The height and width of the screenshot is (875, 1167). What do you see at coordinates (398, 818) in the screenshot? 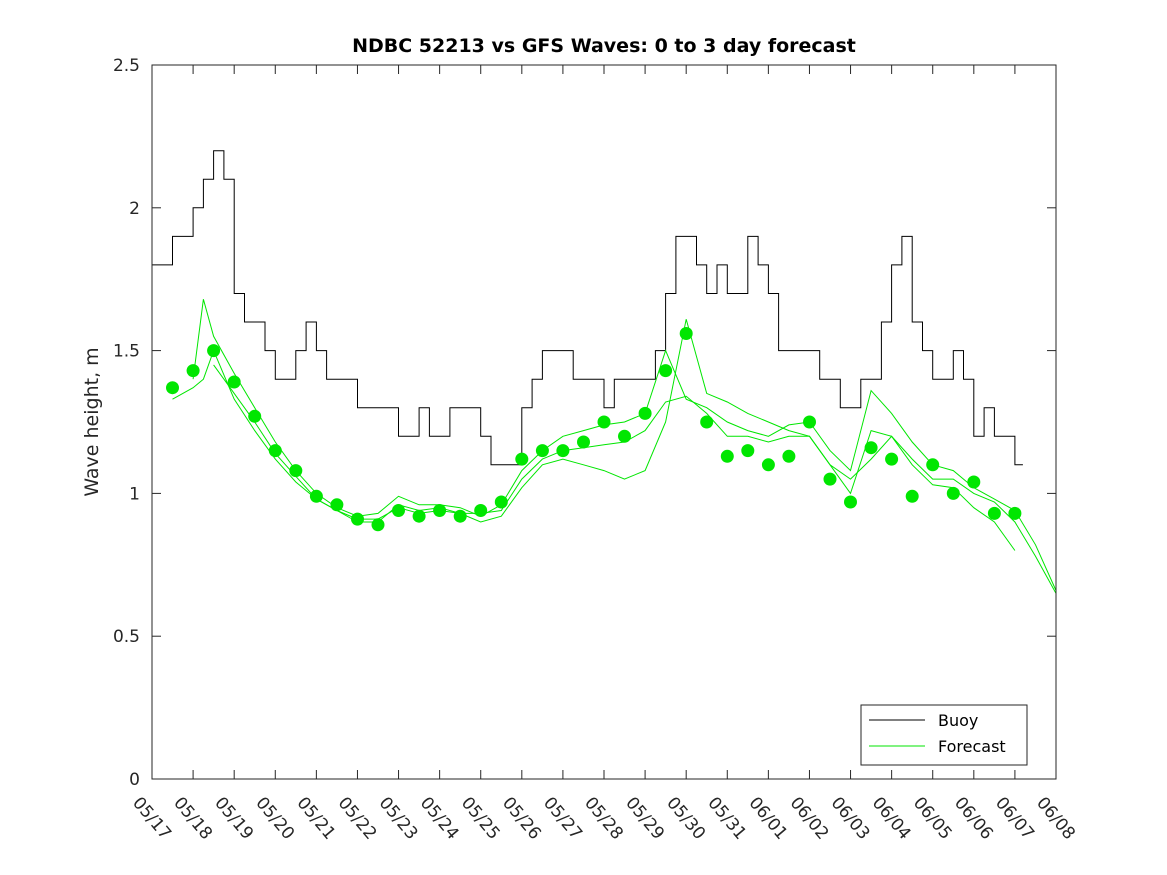
I see `x-tick-label: 05/23` at bounding box center [398, 818].